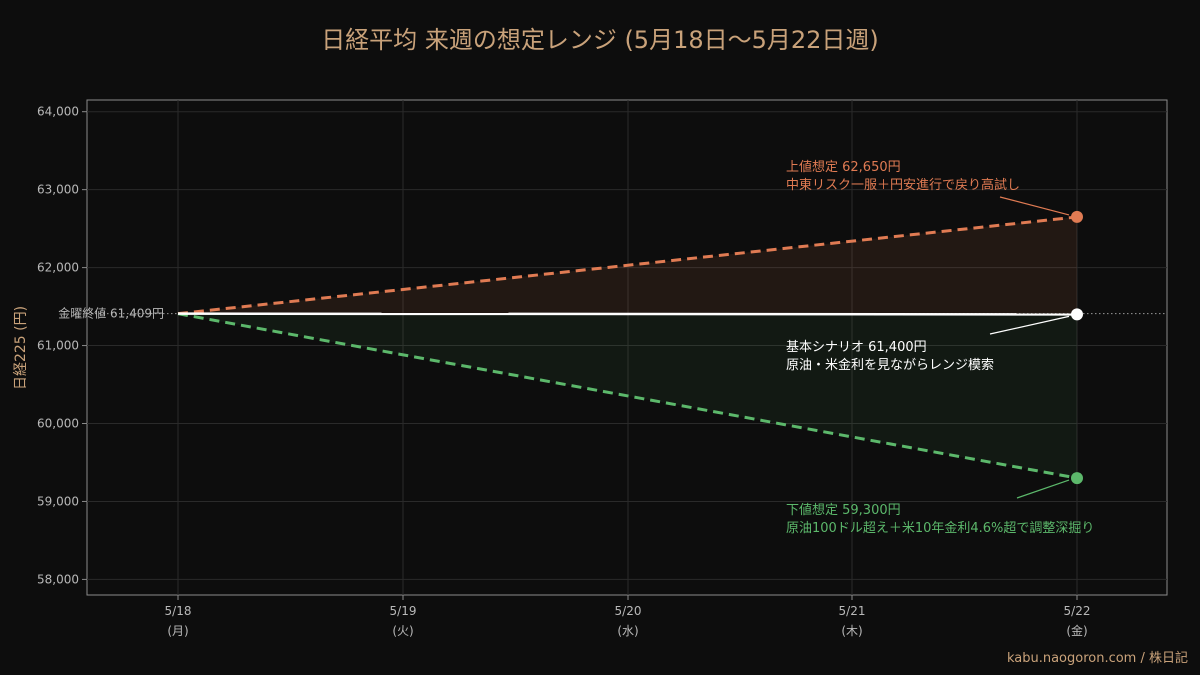 This screenshot has width=1200, height=675. I want to click on x-axis-ticks: 5/18 (月) 5/19 (火) 5/20 (水) 5/21 (木) 5/22 (金), so click(628, 616).